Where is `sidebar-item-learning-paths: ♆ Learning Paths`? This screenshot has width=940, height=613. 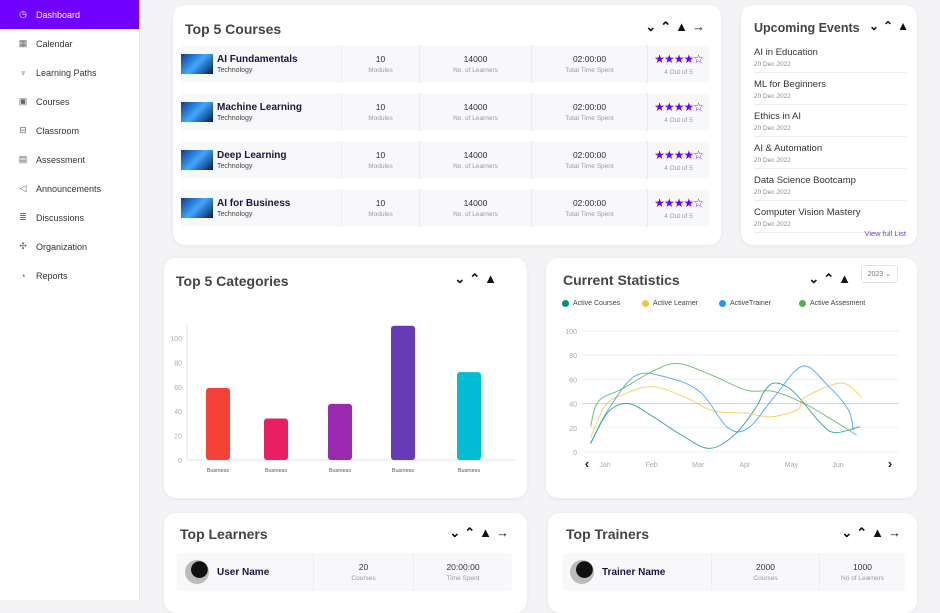 sidebar-item-learning-paths: ♆ Learning Paths is located at coordinates (69, 72).